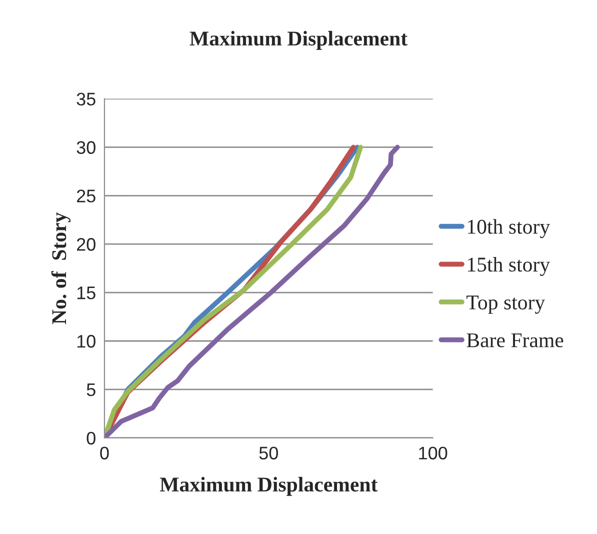 Image resolution: width=597 pixels, height=534 pixels. Describe the element at coordinates (86, 147) in the screenshot. I see `y-tick-label: 30` at that location.